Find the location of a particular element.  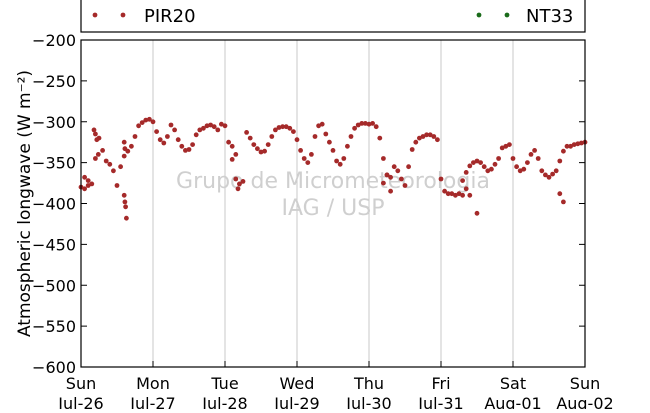

watermark-line-1: Grupo de Micrometeorologia is located at coordinates (333, 181).